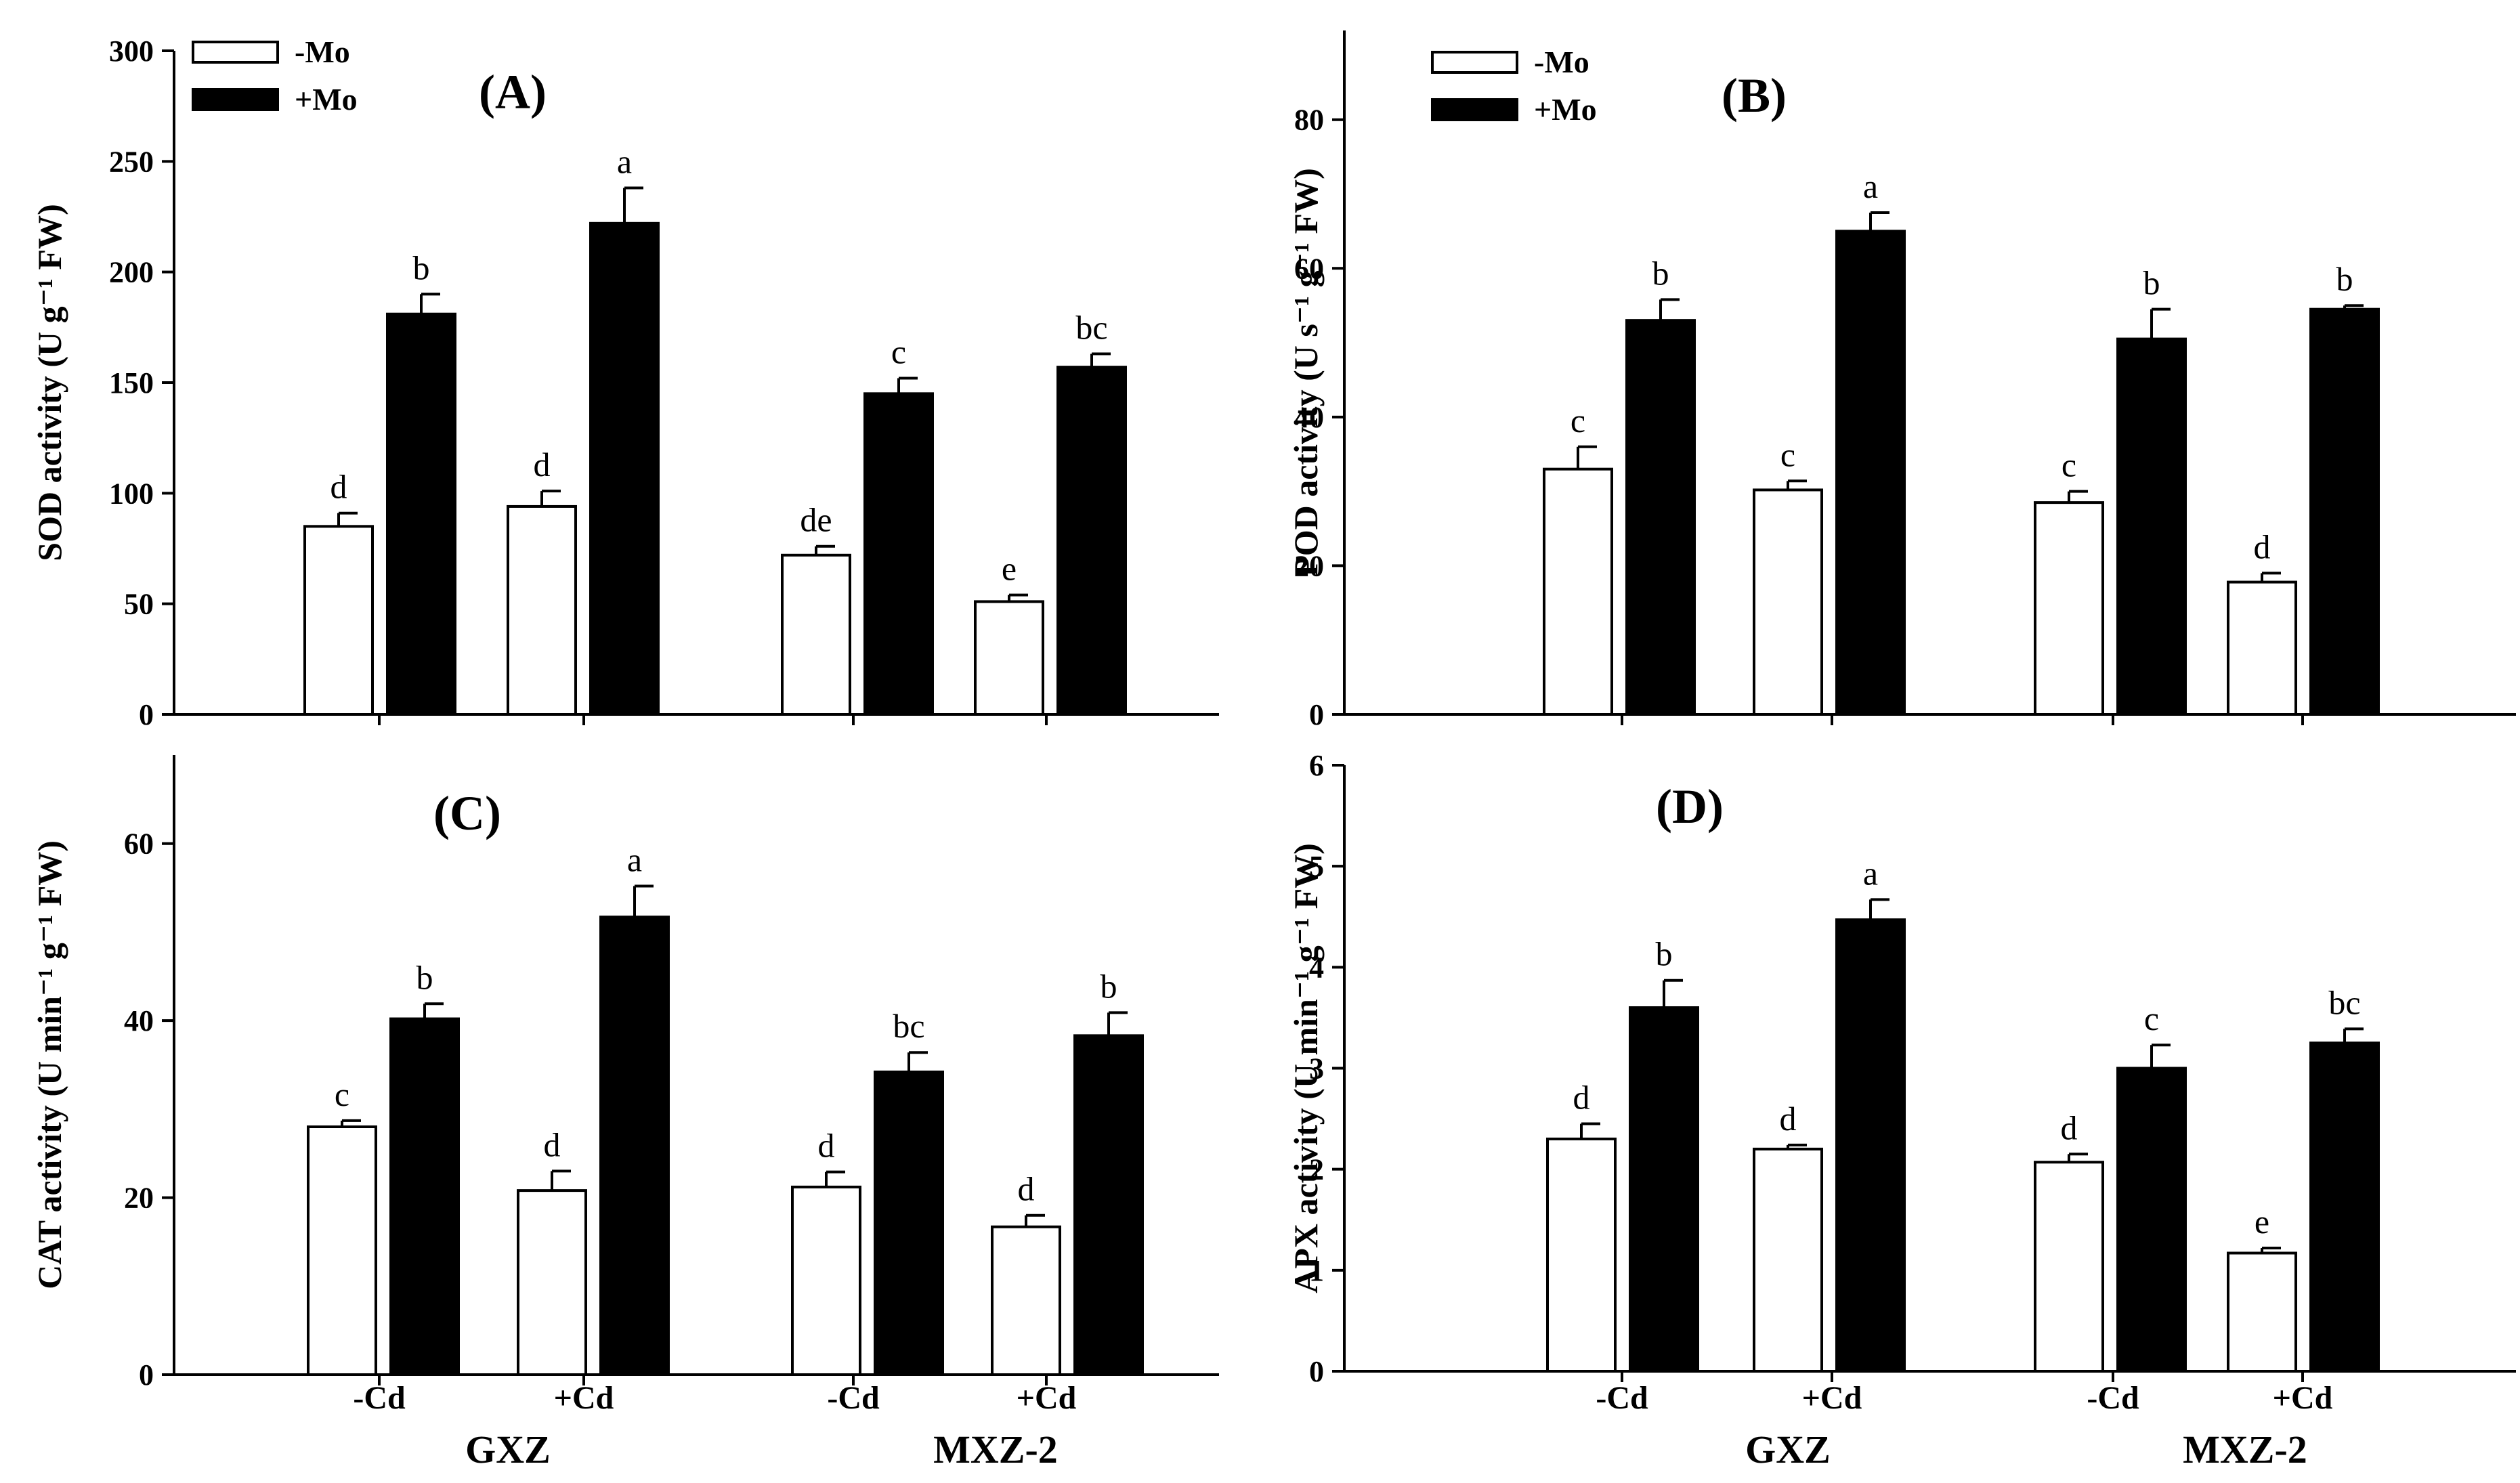  Describe the element at coordinates (1755, 95) in the screenshot. I see `panel-title: (B)` at that location.